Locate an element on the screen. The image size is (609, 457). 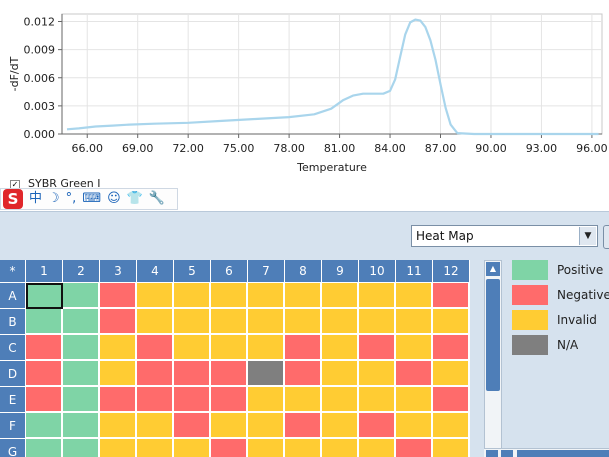
well-C1 is located at coordinates (44, 348).